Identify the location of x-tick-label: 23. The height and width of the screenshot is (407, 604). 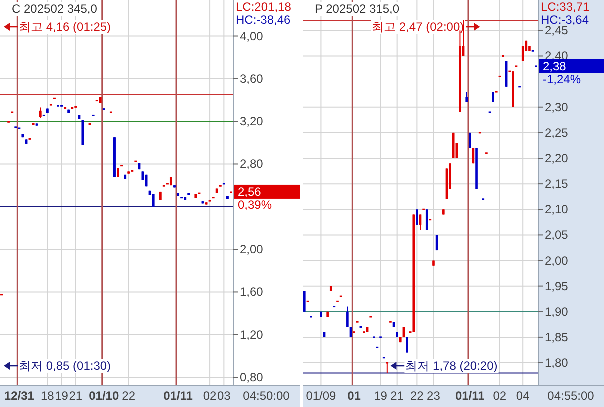
(434, 396).